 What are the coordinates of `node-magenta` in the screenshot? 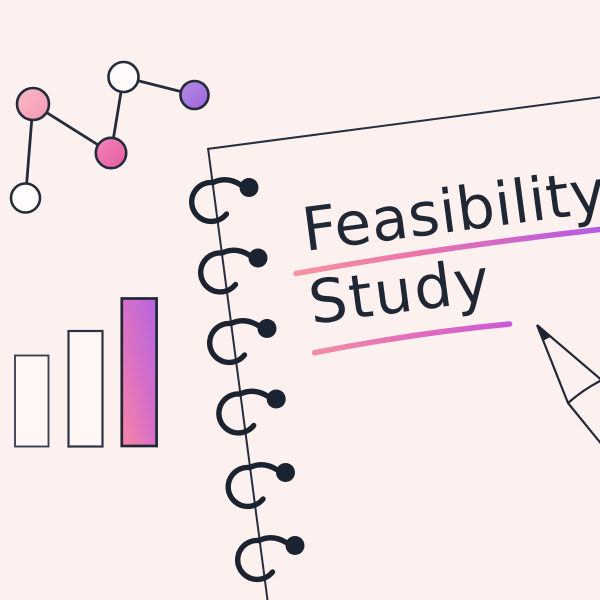 It's located at (111, 153).